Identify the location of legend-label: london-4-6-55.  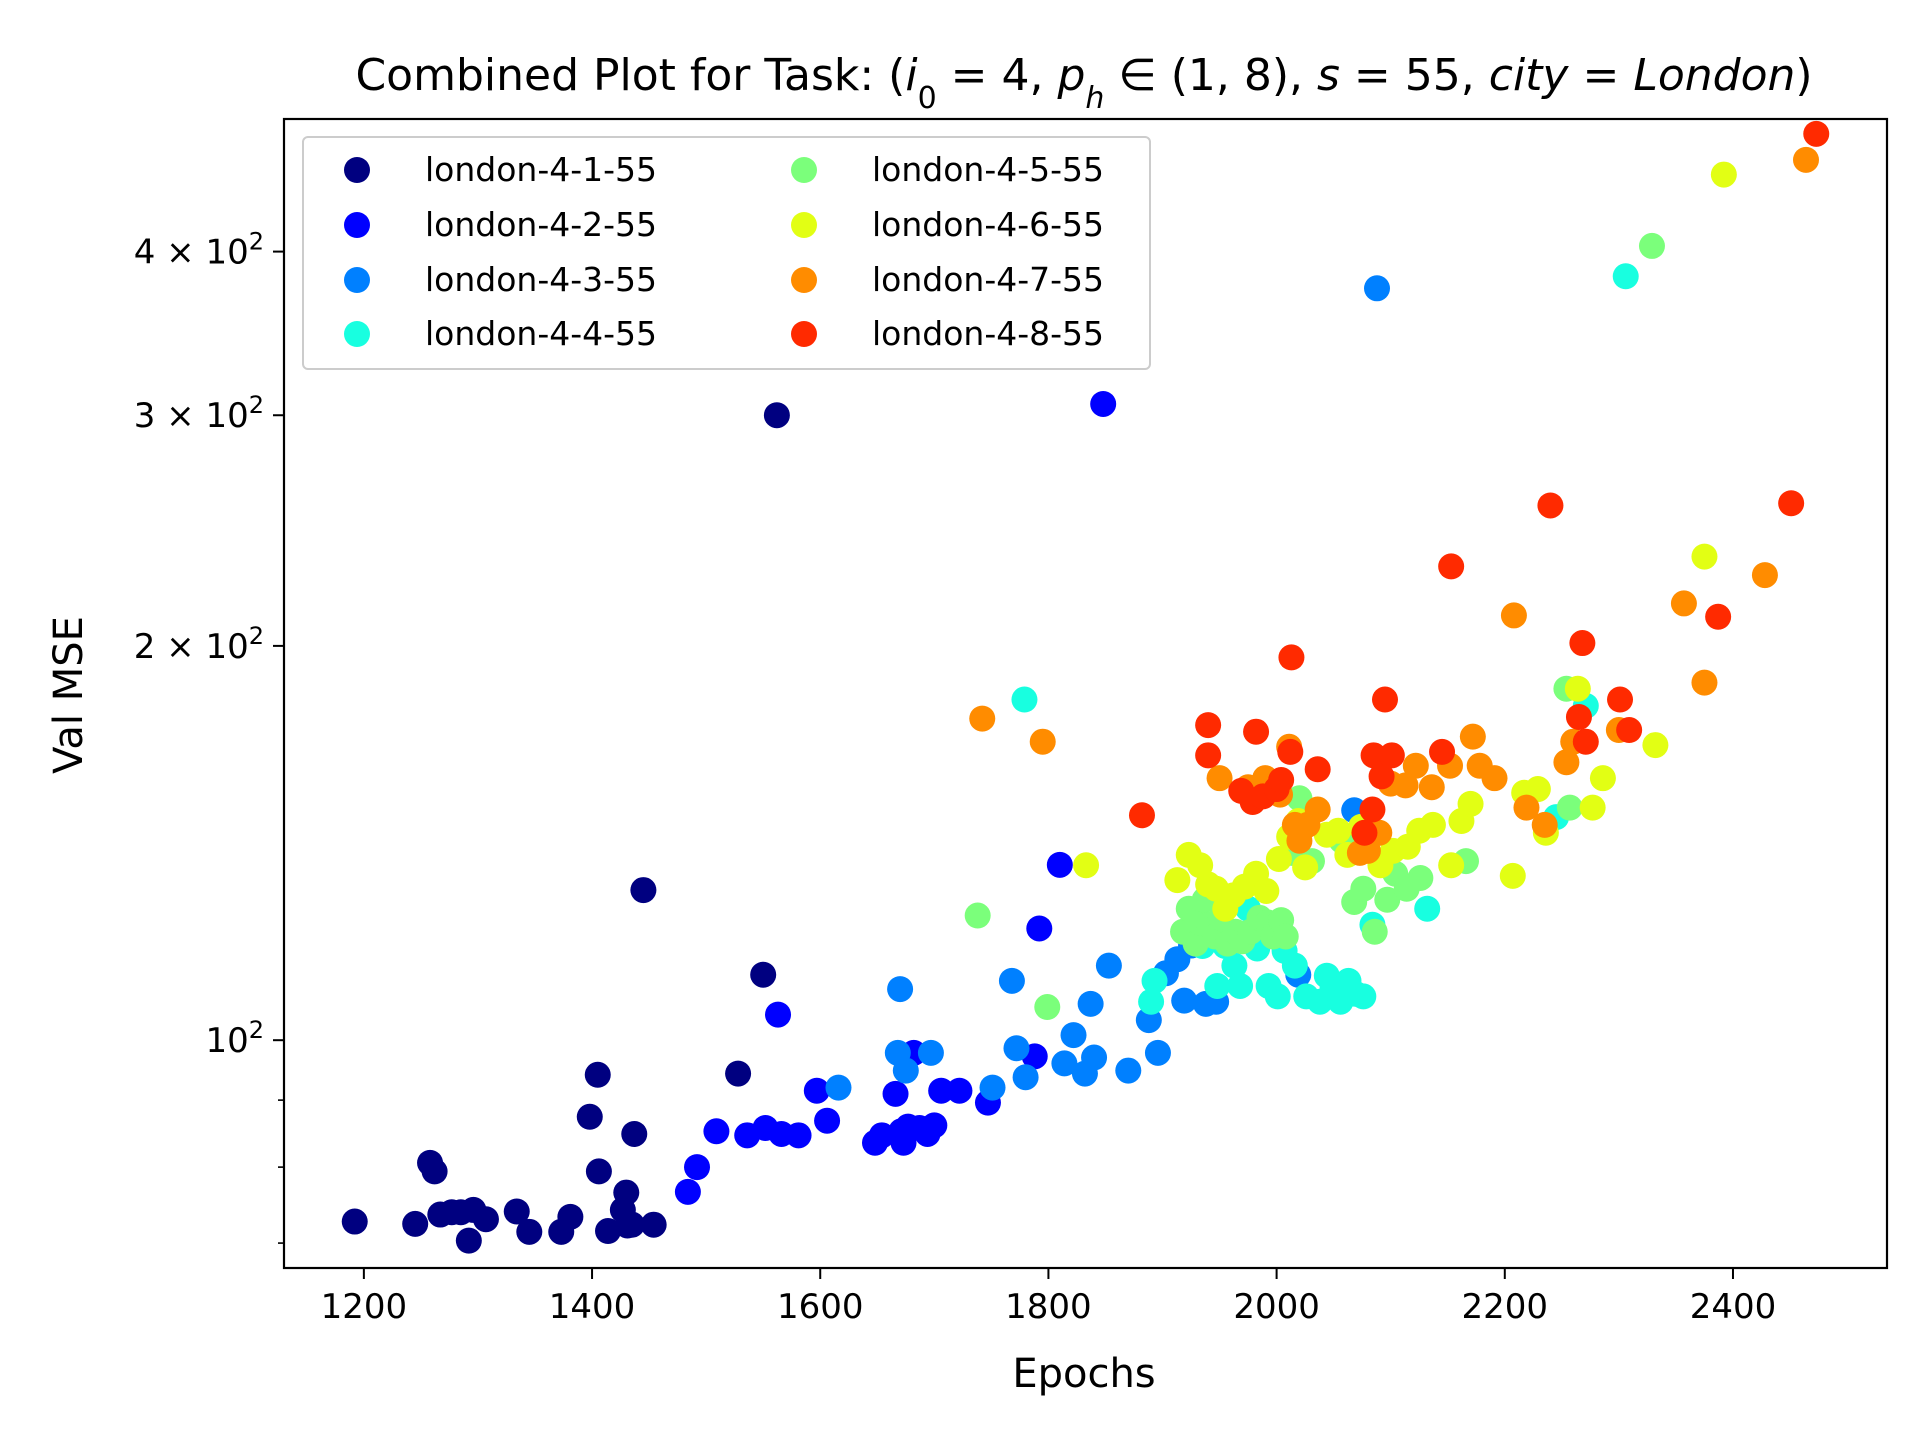
(988, 224).